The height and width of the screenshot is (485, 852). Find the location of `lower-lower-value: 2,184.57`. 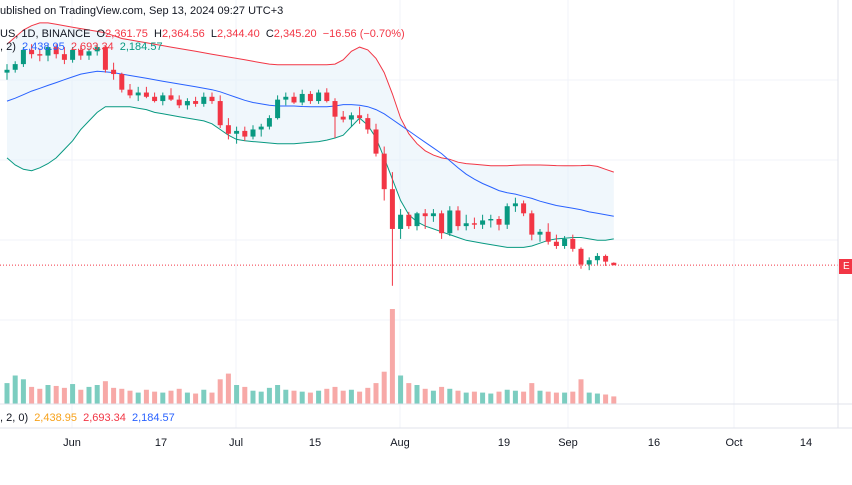

lower-lower-value: 2,184.57 is located at coordinates (153, 418).